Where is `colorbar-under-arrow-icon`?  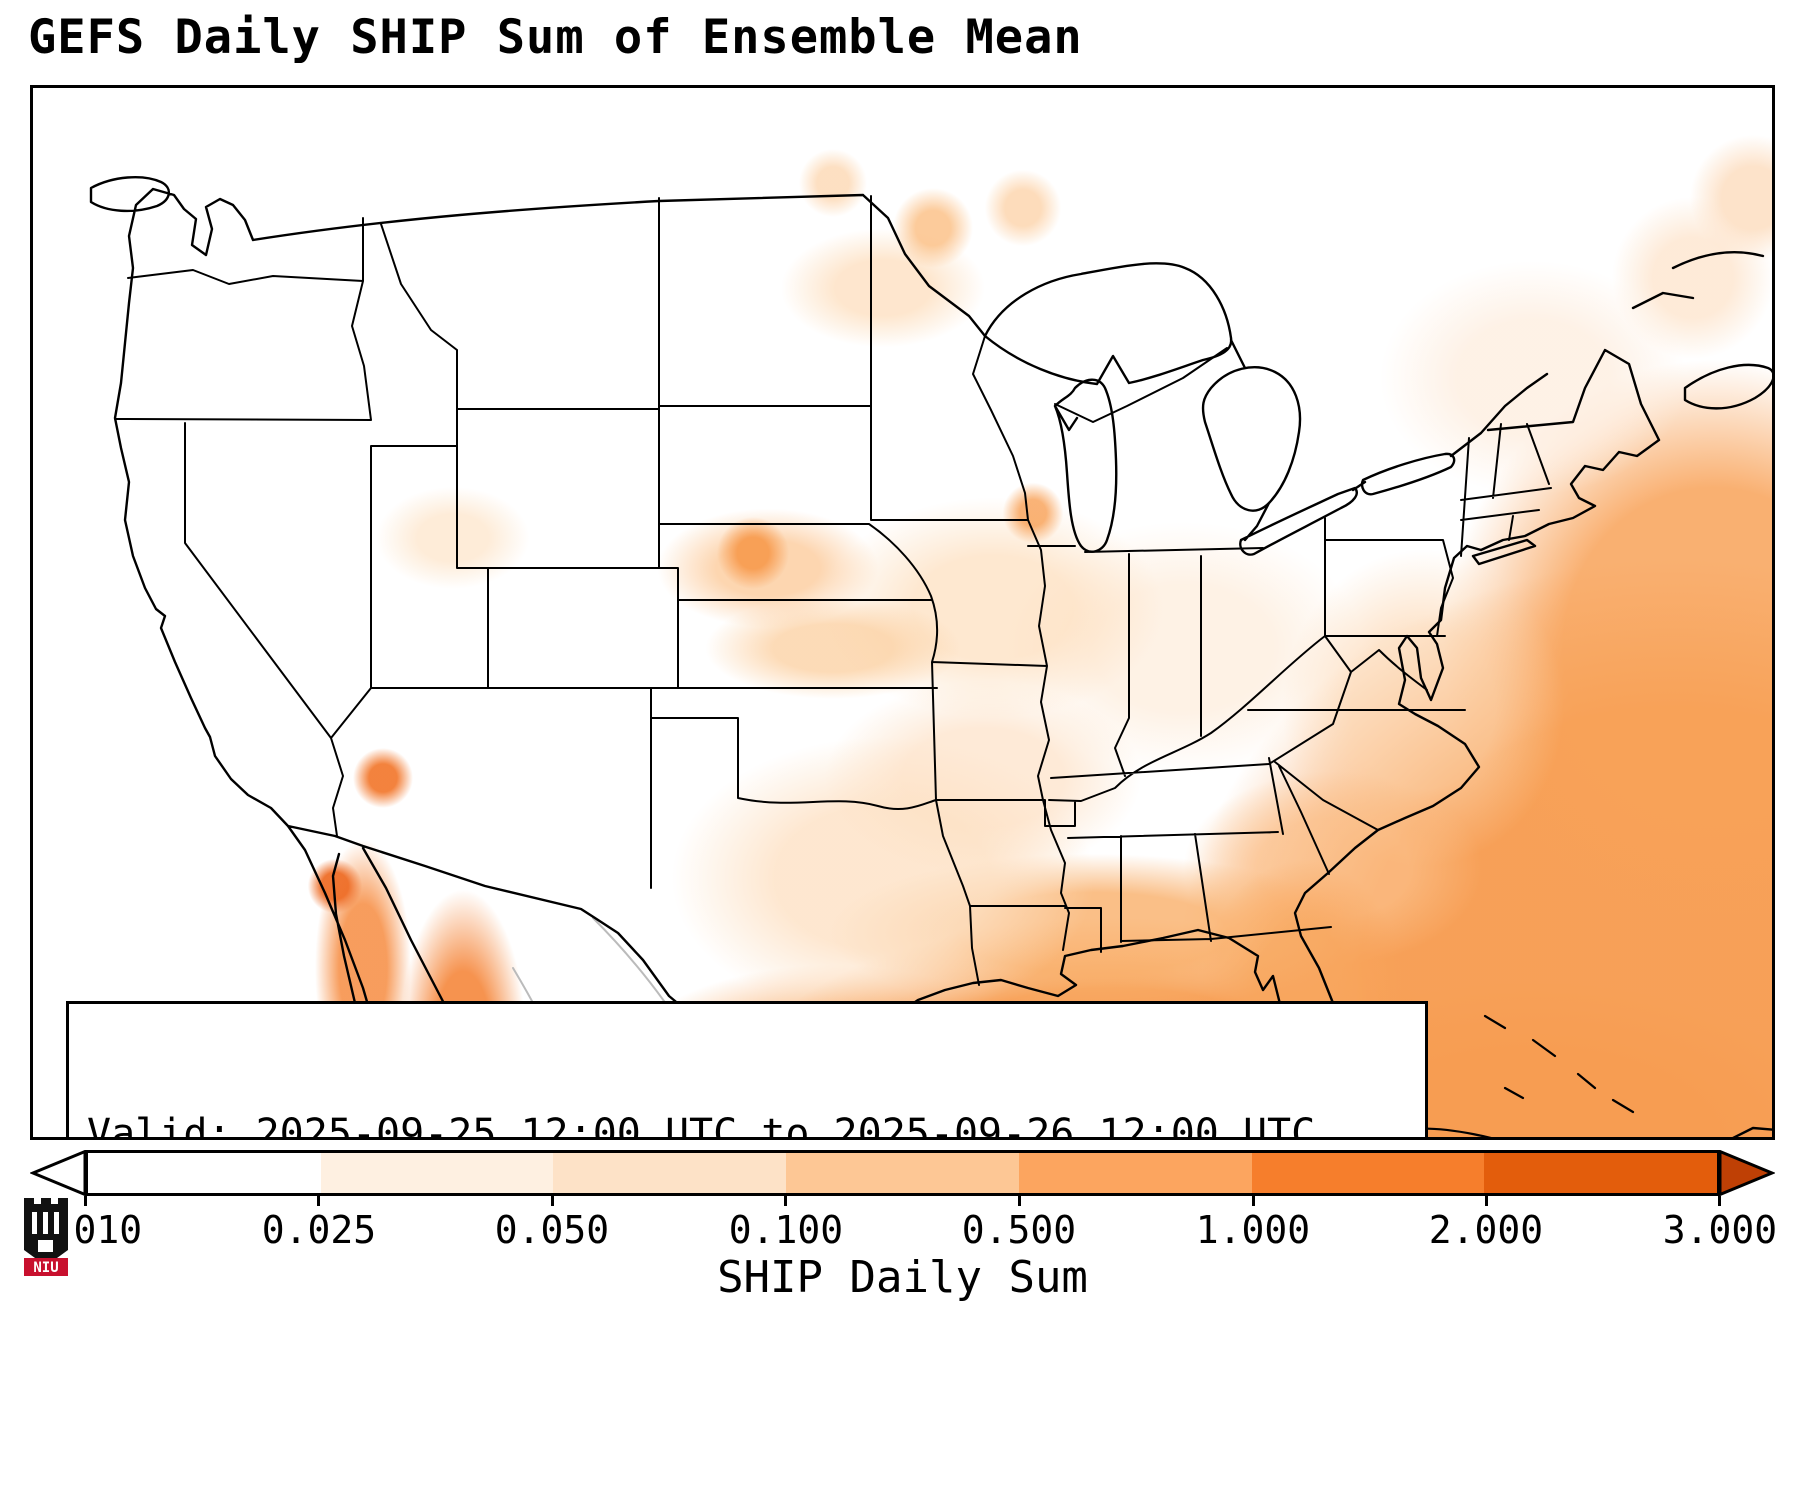 colorbar-under-arrow-icon is located at coordinates (57, 1173).